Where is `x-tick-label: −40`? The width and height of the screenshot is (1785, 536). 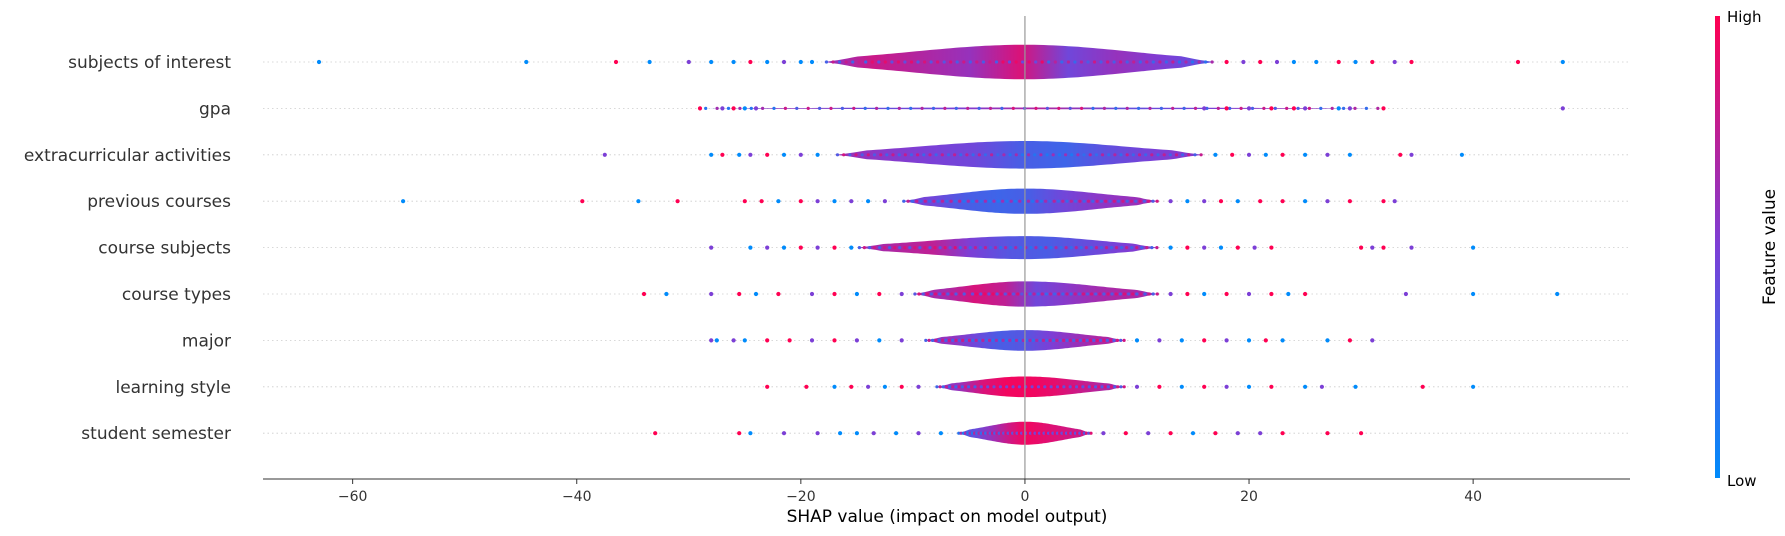
x-tick-label: −40 is located at coordinates (577, 497).